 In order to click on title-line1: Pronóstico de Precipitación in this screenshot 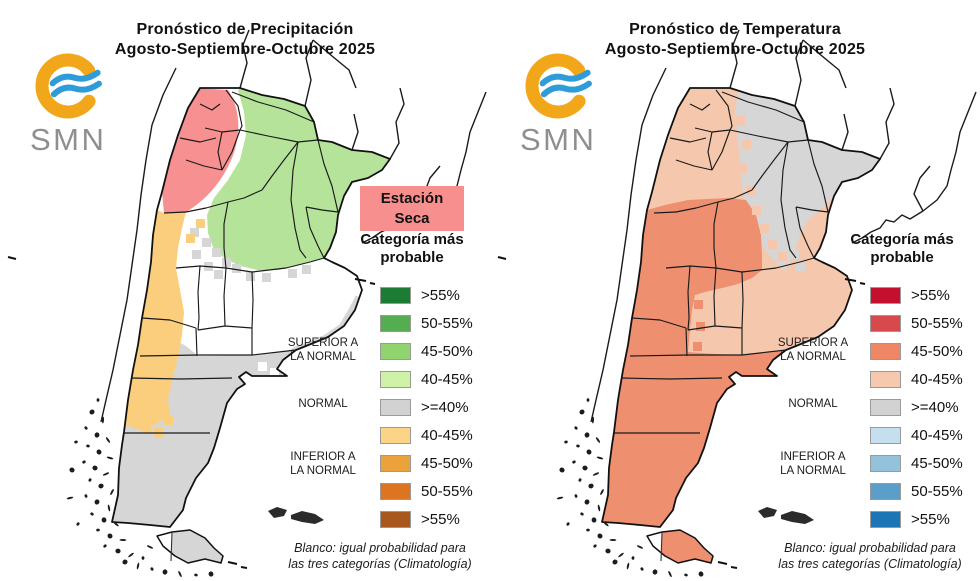, I will do `click(245, 30)`.